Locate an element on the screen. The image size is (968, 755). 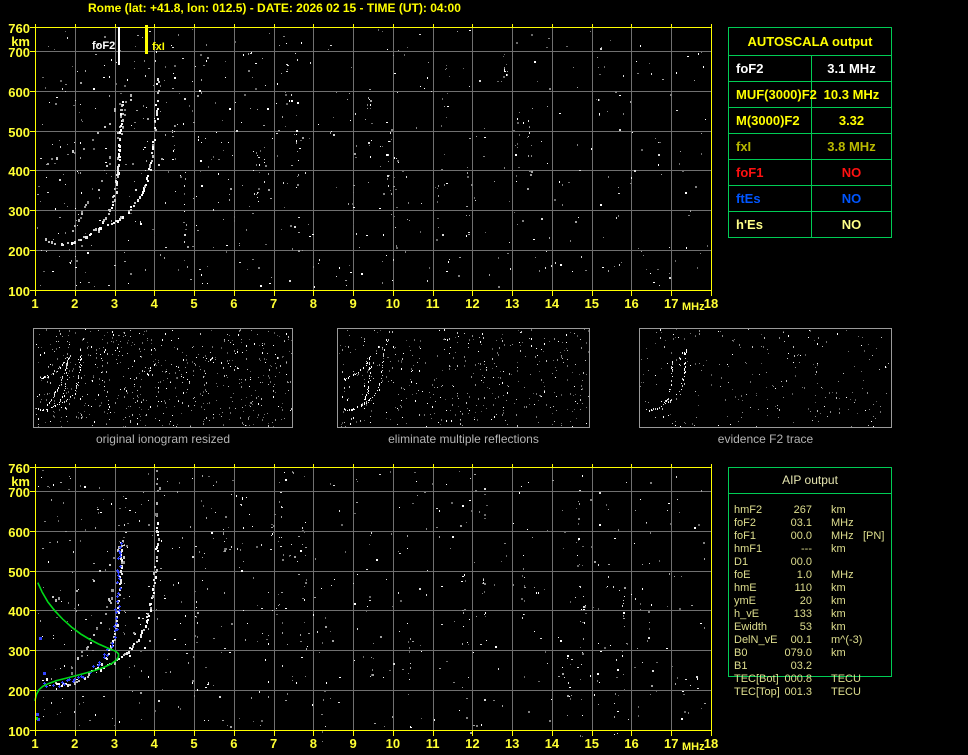
thumbnail-filtered is located at coordinates (463, 378).